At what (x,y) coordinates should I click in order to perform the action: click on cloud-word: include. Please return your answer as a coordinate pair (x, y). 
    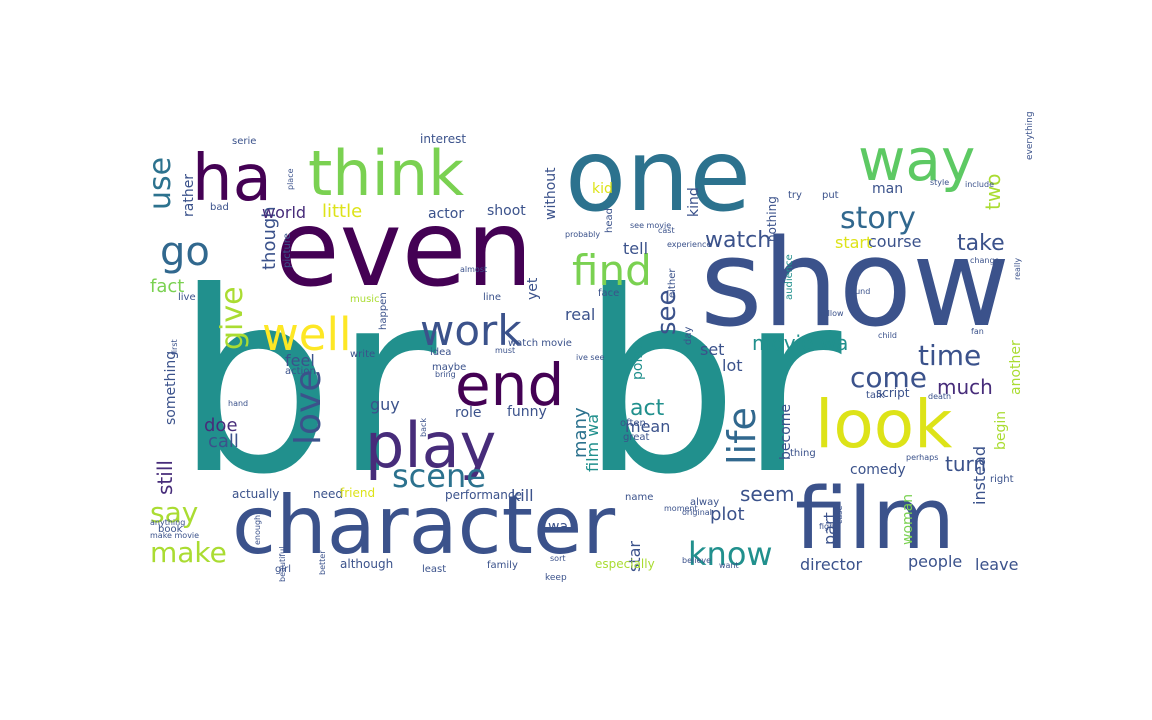
    Looking at the image, I should click on (979, 184).